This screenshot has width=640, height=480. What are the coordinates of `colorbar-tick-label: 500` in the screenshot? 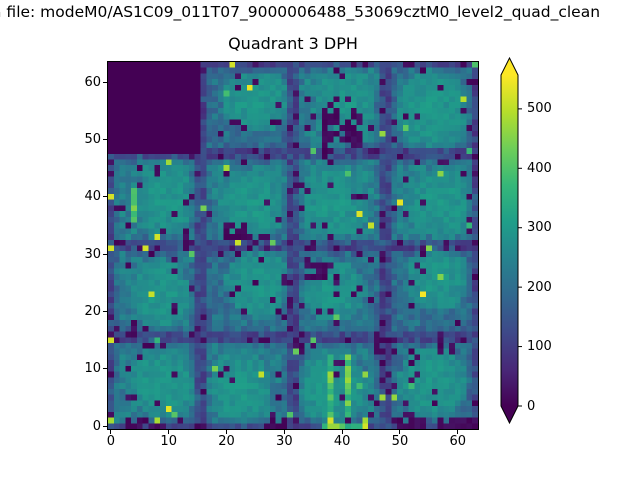 It's located at (539, 109).